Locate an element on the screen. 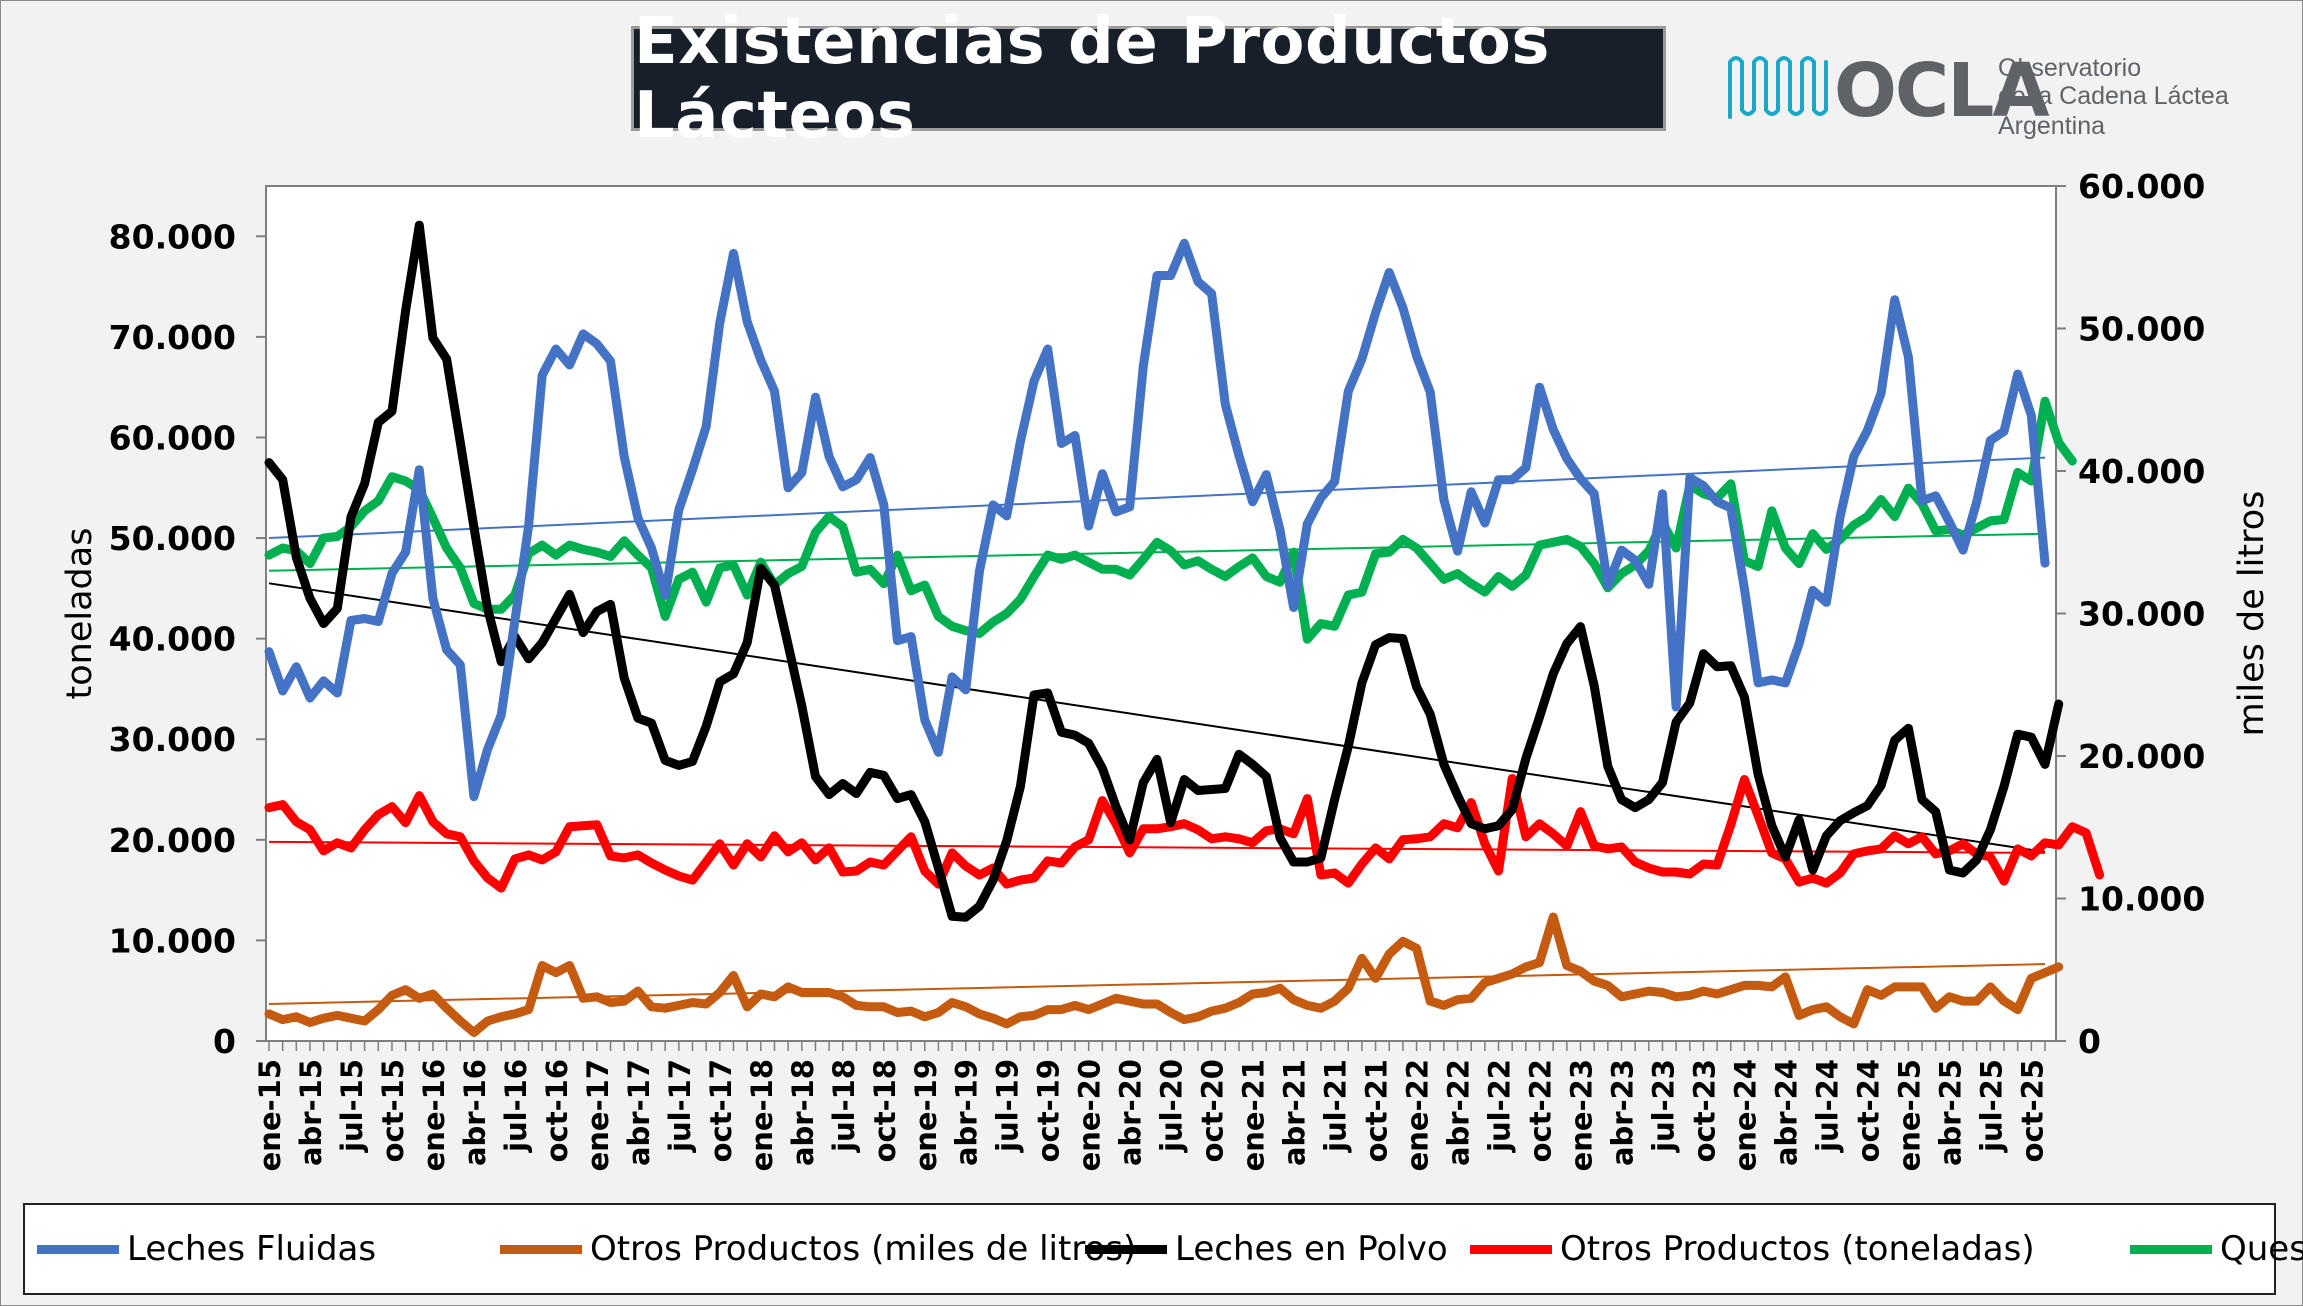 Image resolution: width=2303 pixels, height=1306 pixels. legend-label: Otros Productos (toneladas) is located at coordinates (1797, 1249).